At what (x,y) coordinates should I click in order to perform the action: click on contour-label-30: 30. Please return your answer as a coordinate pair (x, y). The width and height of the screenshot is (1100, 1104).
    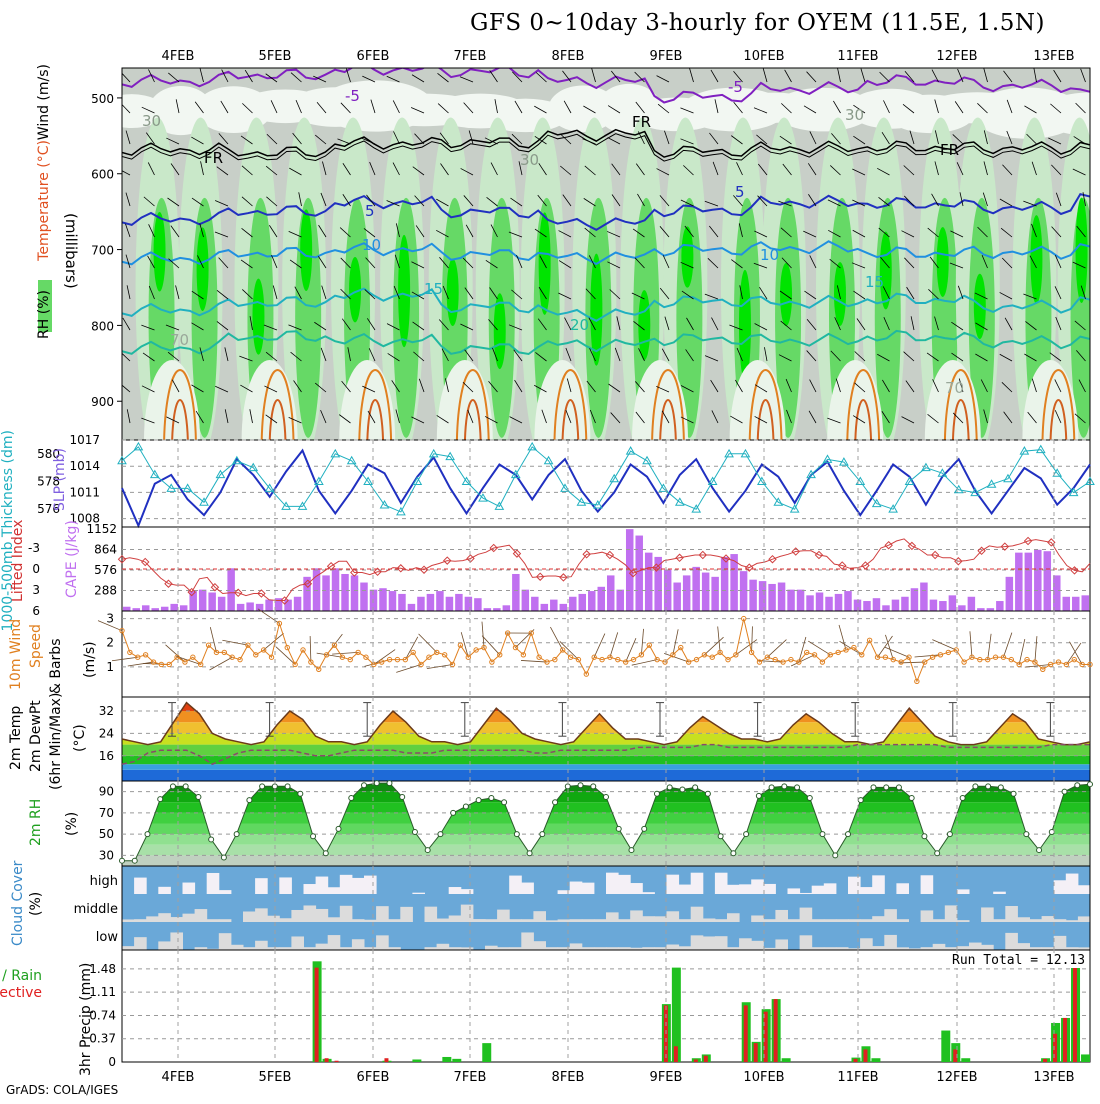
    Looking at the image, I should click on (854, 115).